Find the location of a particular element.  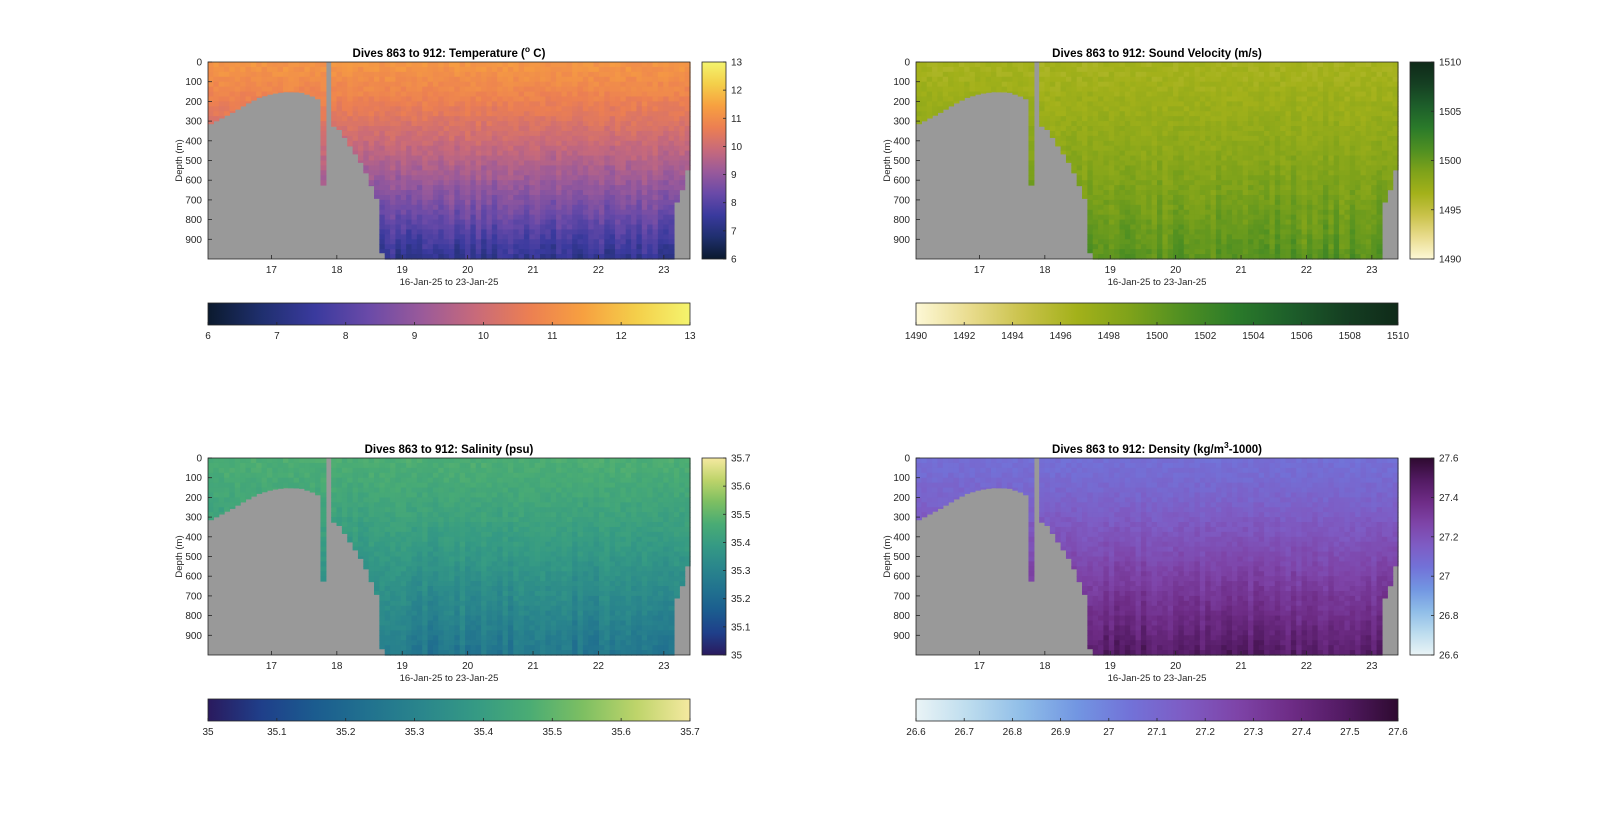

temperature-horizontal-colorbar-tick-label: 7 is located at coordinates (277, 336).